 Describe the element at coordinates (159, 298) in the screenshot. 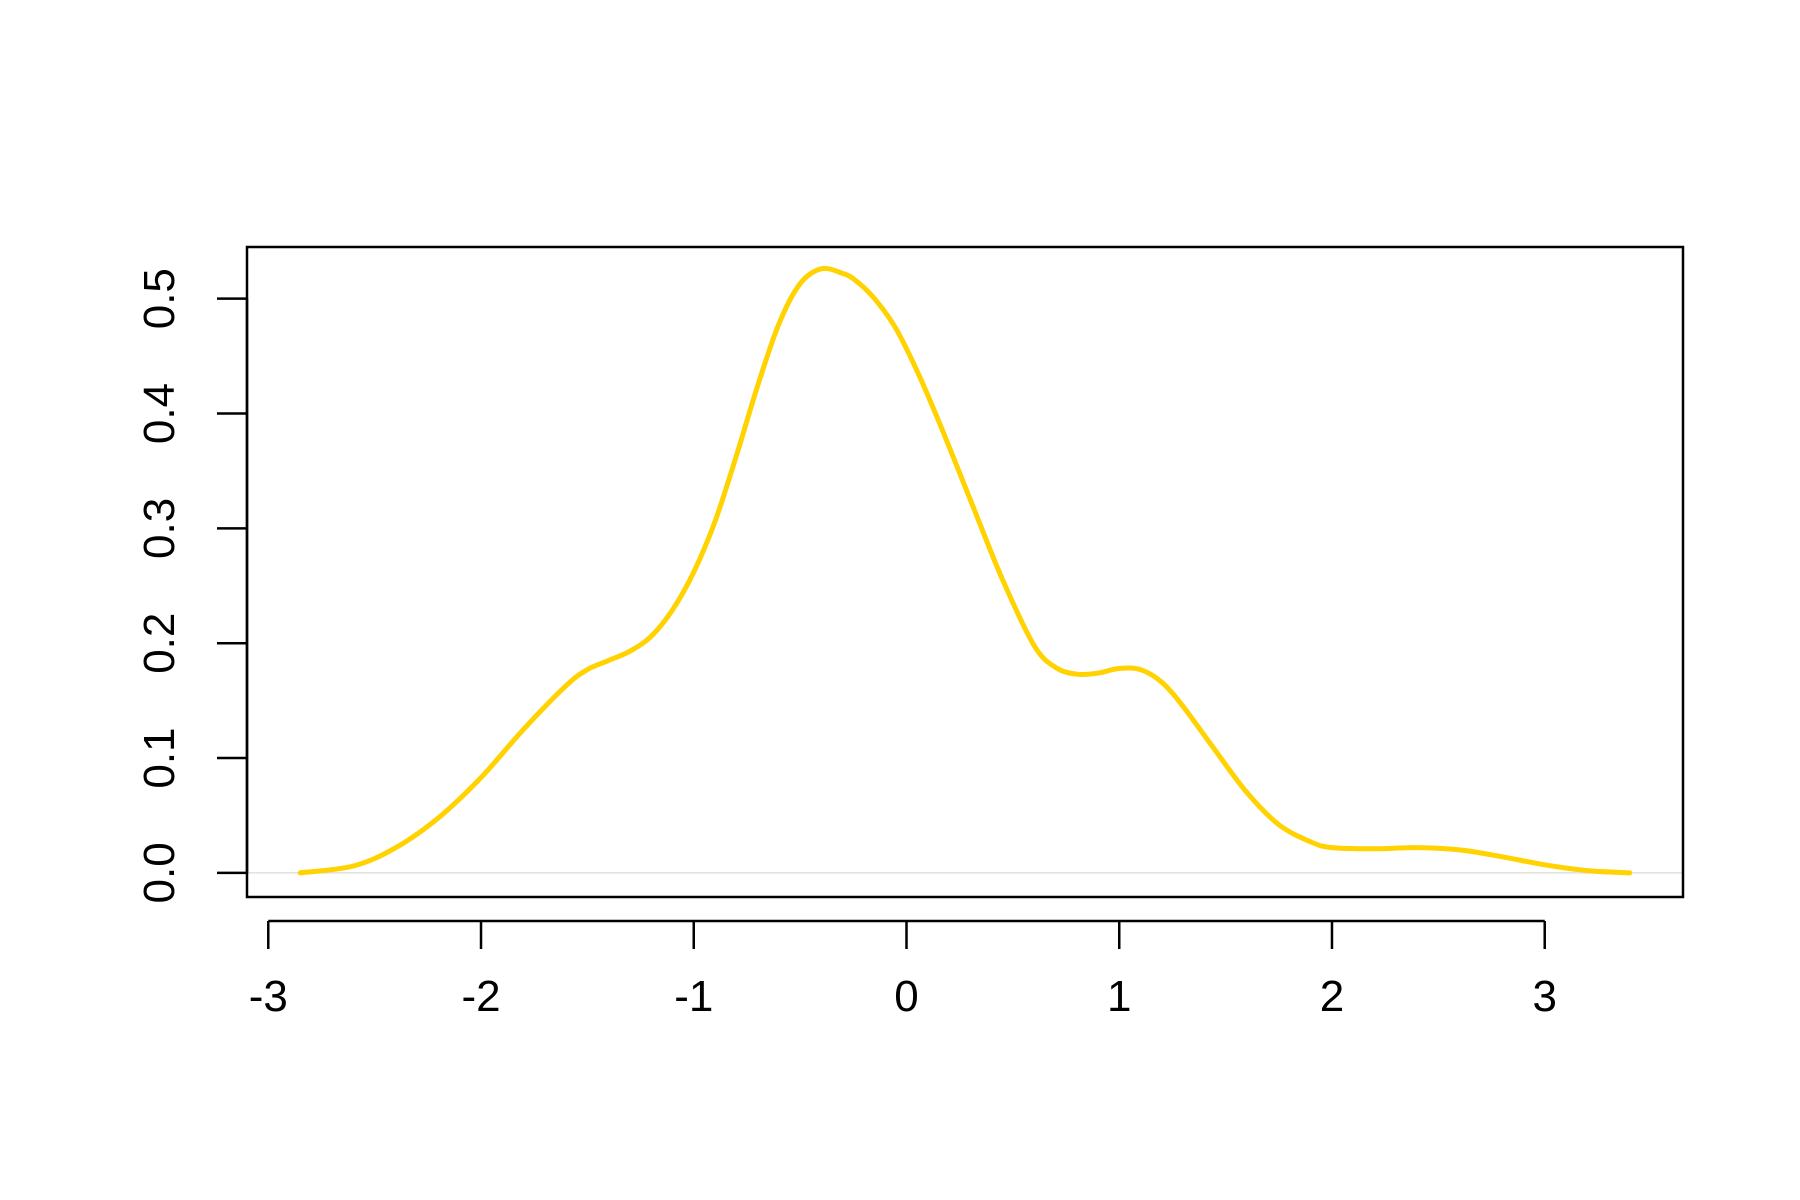

I see `y-tick-label: 0.5` at that location.